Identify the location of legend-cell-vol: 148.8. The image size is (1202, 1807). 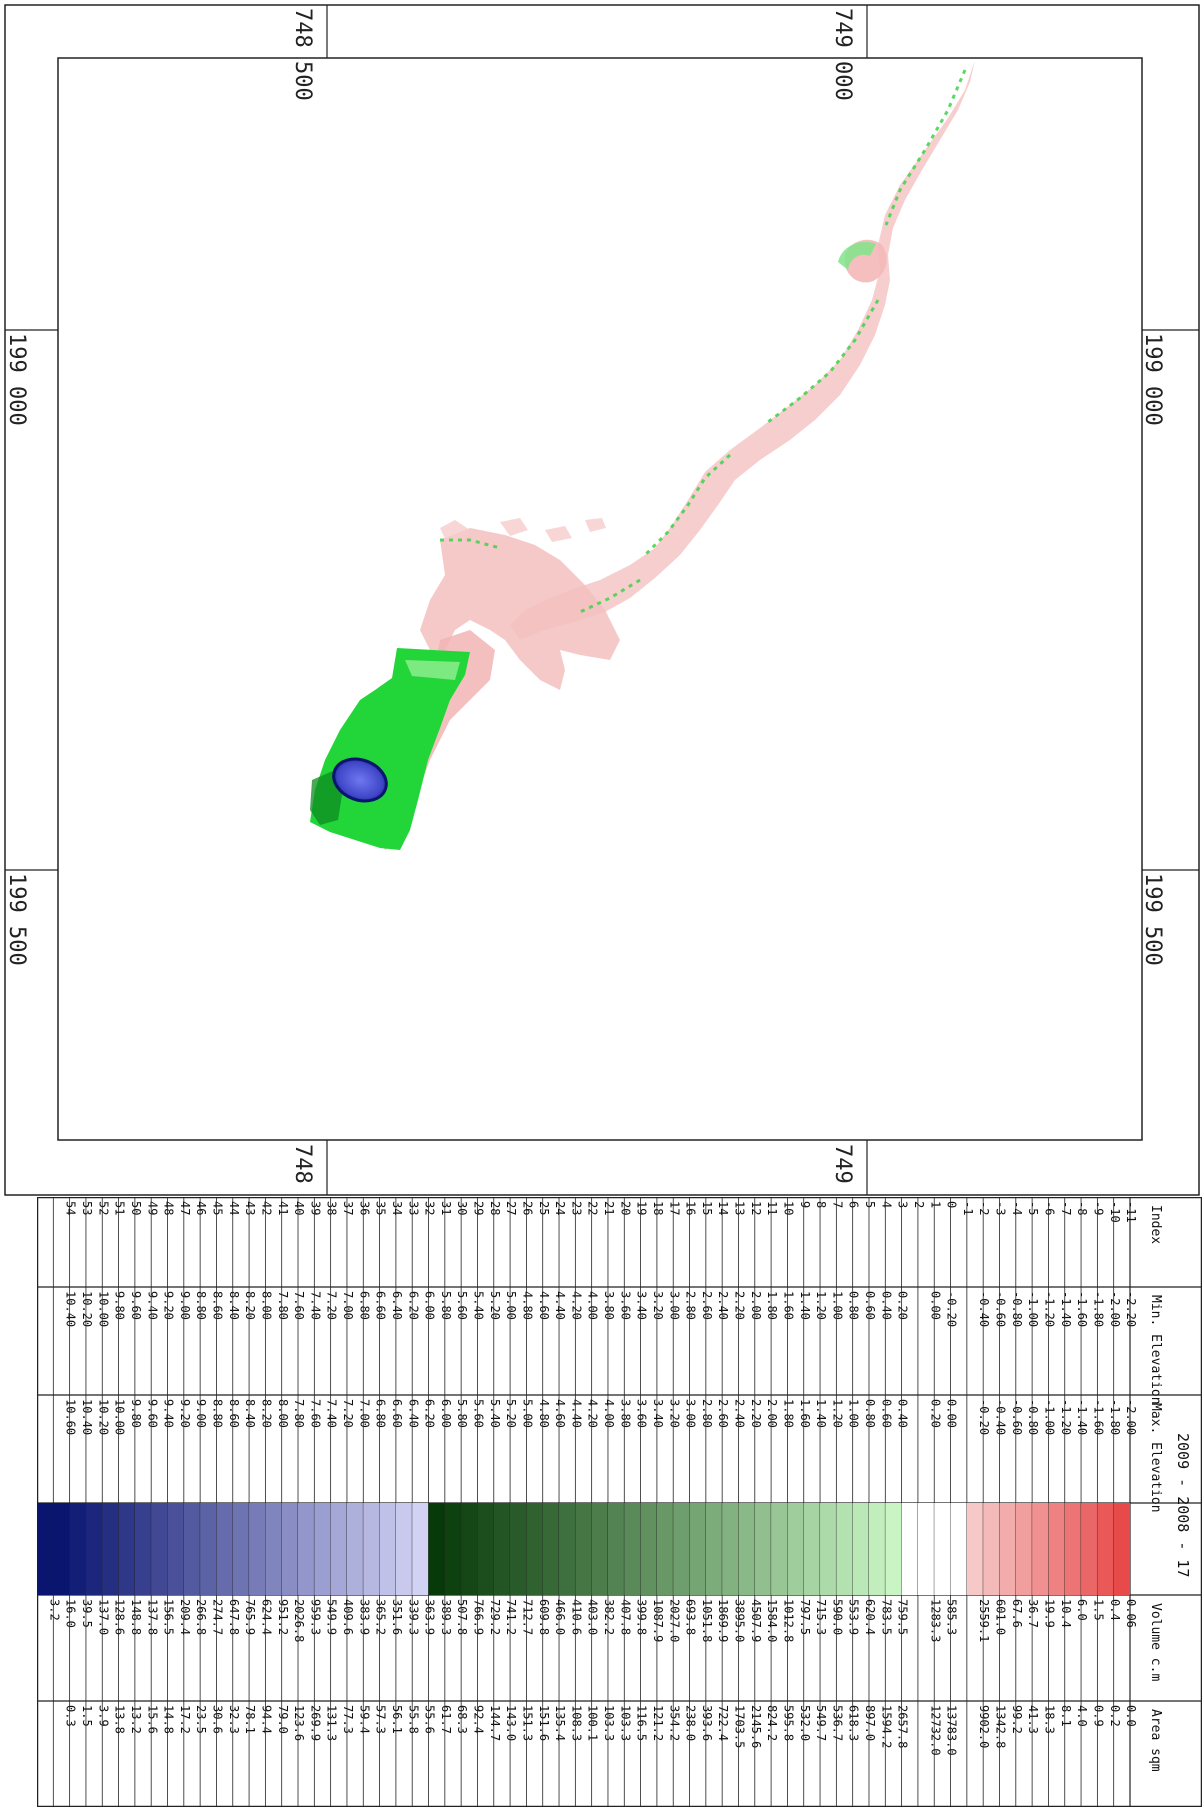
(136, 1617).